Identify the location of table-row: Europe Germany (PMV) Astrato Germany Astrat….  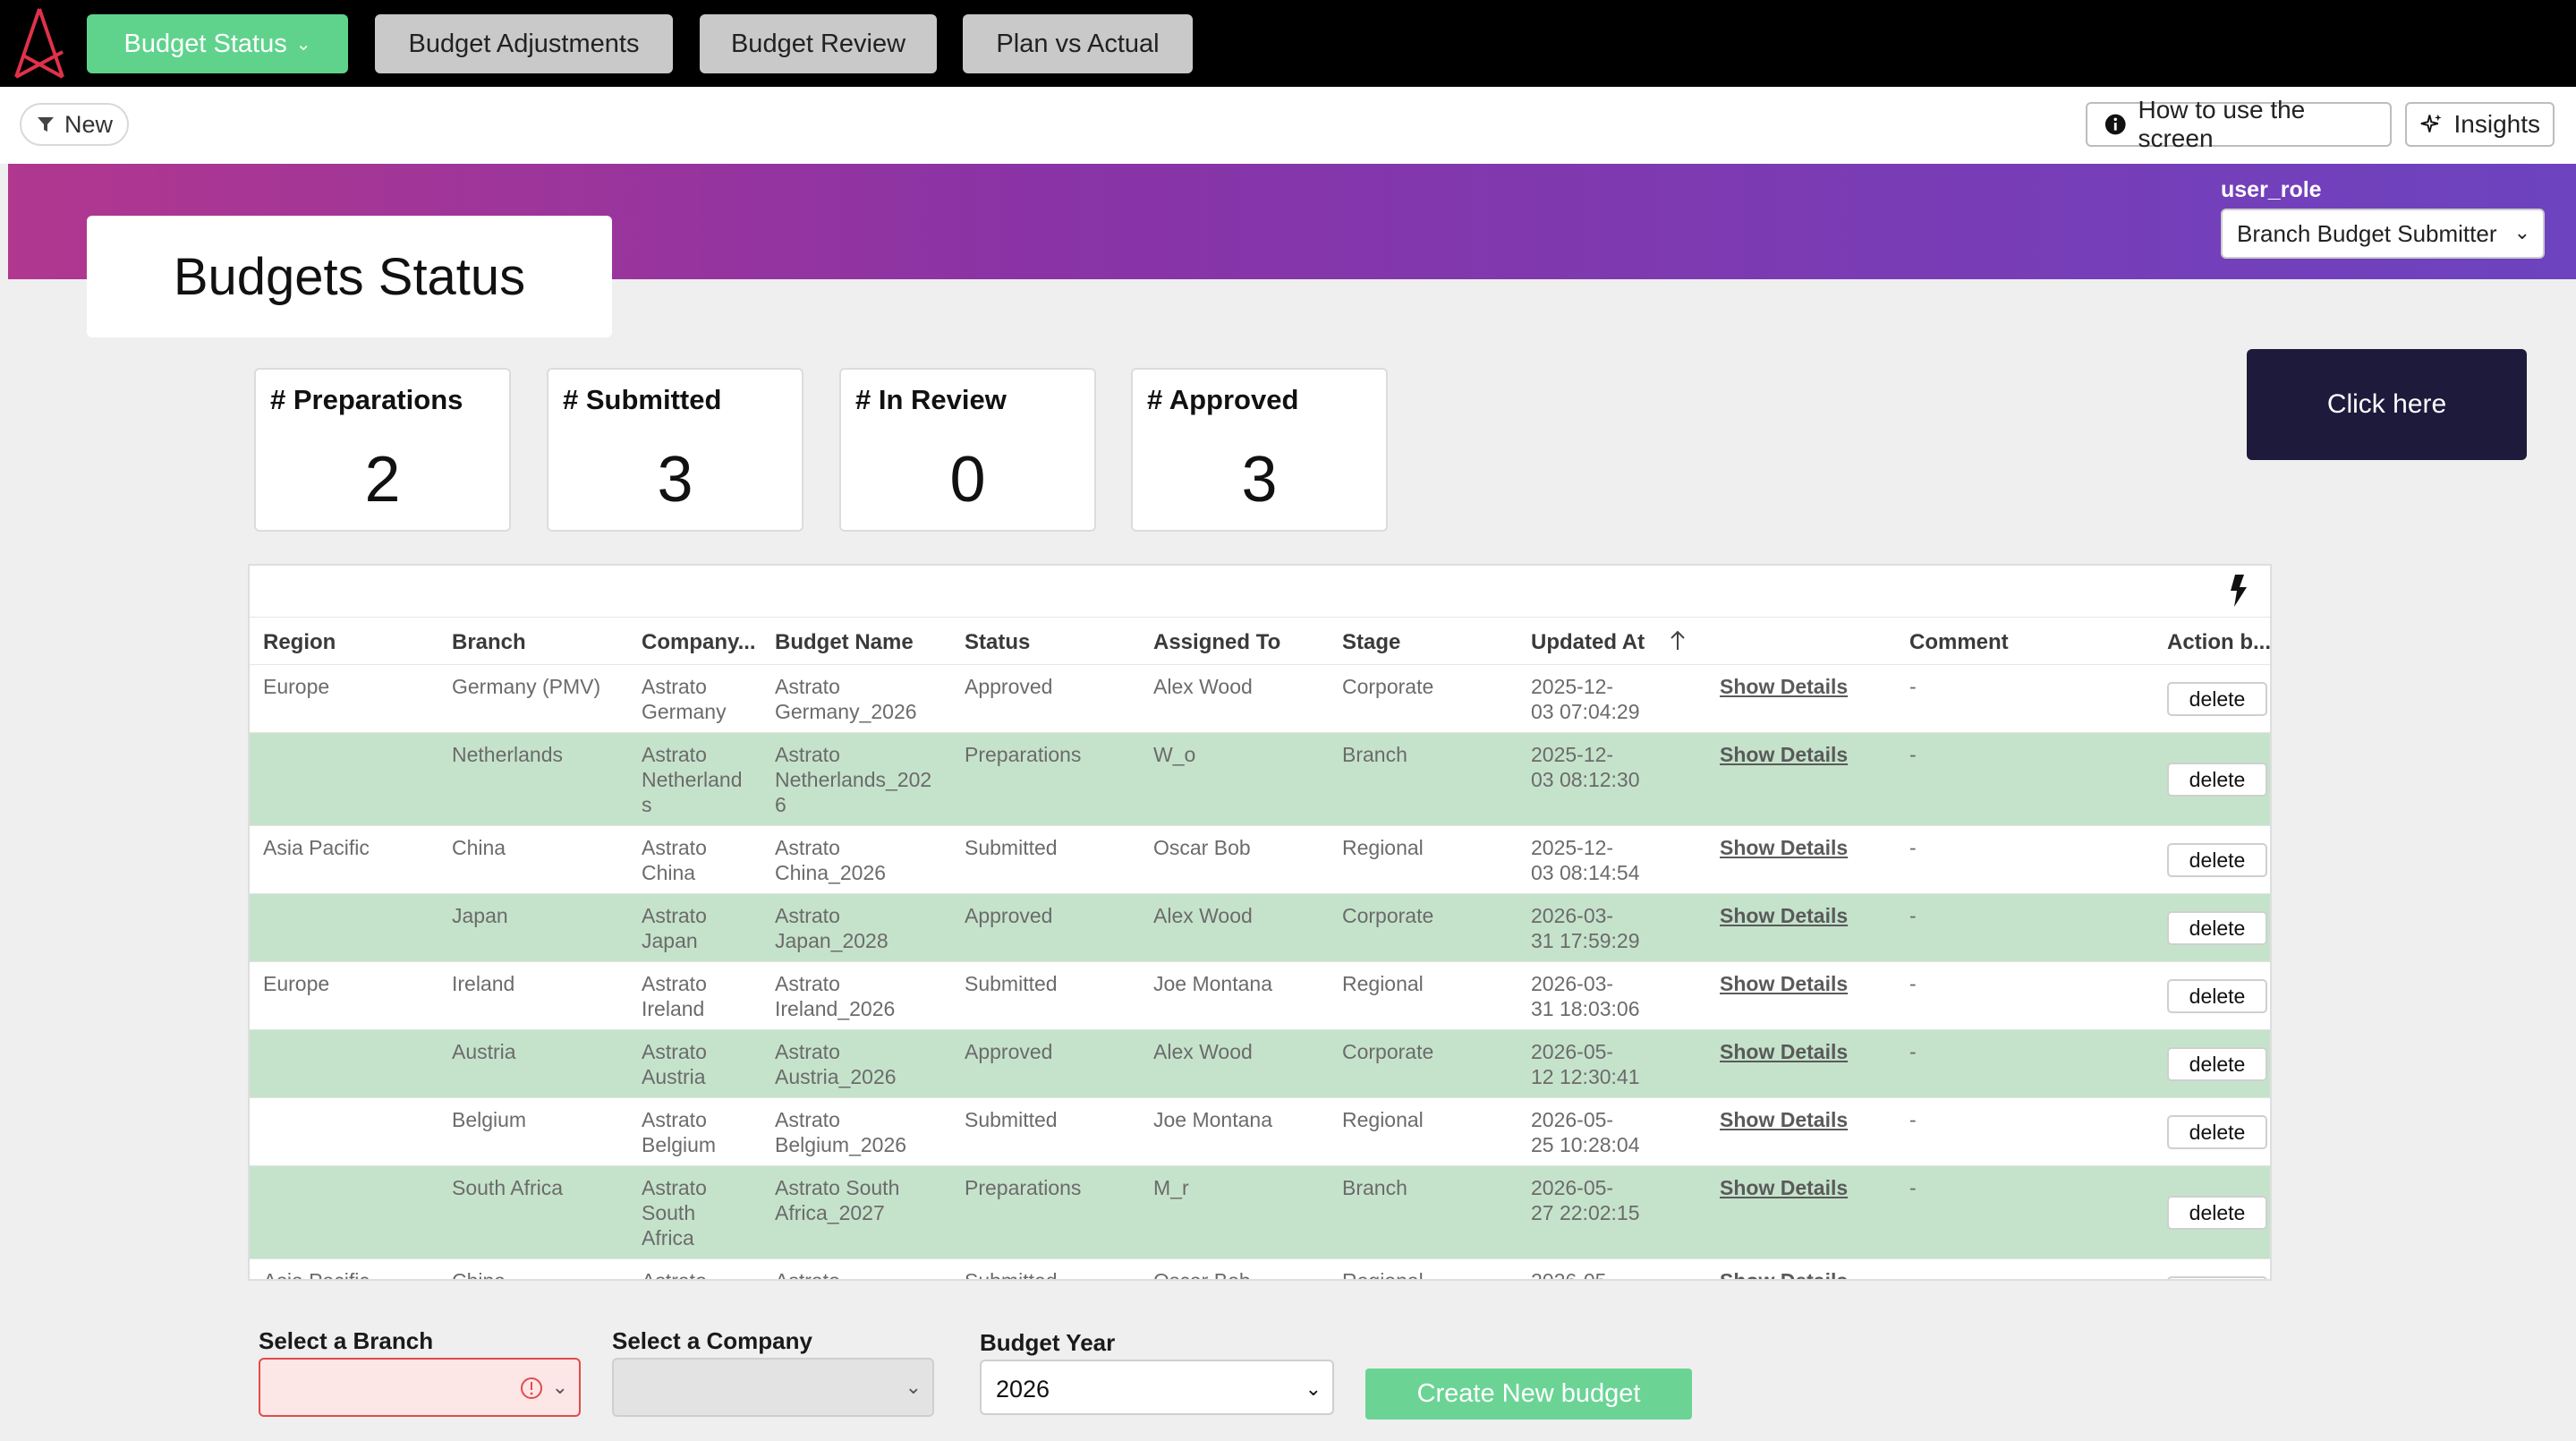
(1260, 699).